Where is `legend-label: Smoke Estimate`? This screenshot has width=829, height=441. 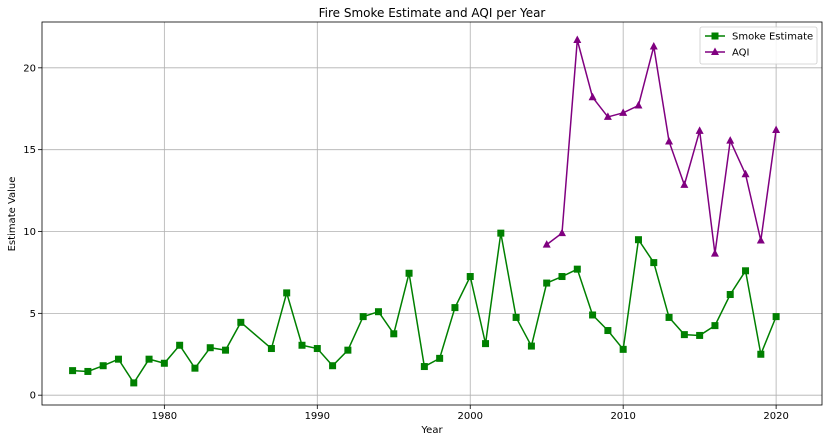
legend-label: Smoke Estimate is located at coordinates (772, 37).